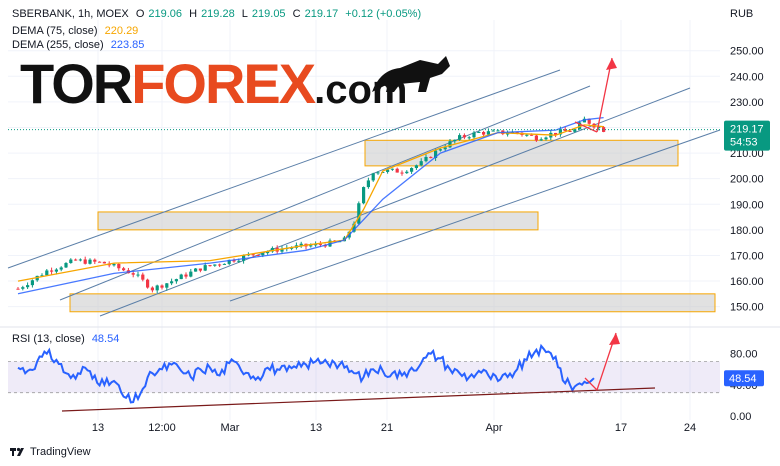  What do you see at coordinates (55, 31) in the screenshot?
I see `dema75-label: DEMA (75, close)` at bounding box center [55, 31].